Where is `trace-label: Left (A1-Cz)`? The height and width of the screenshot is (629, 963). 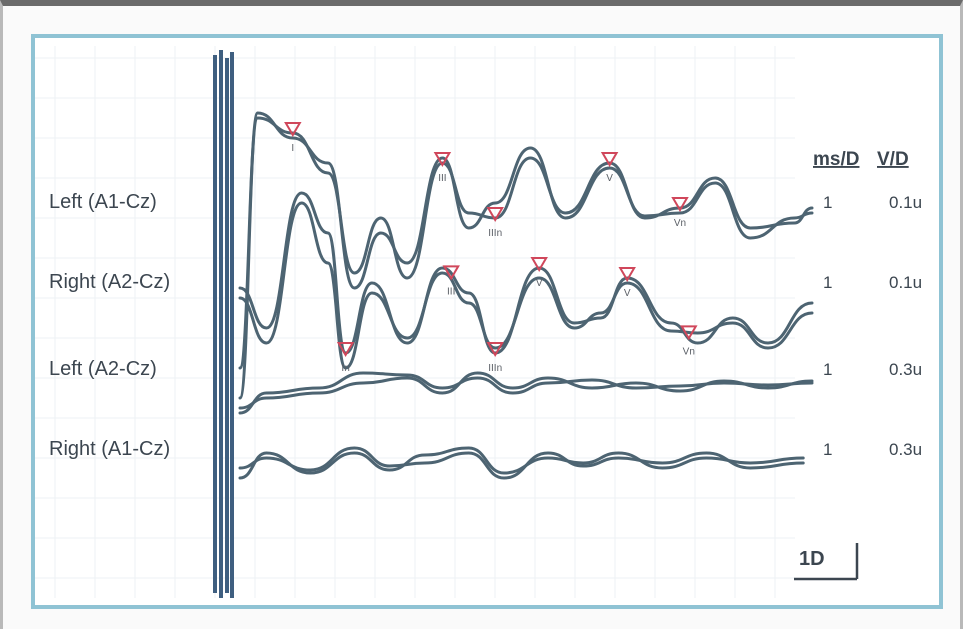
trace-label: Left (A1-Cz) is located at coordinates (103, 202).